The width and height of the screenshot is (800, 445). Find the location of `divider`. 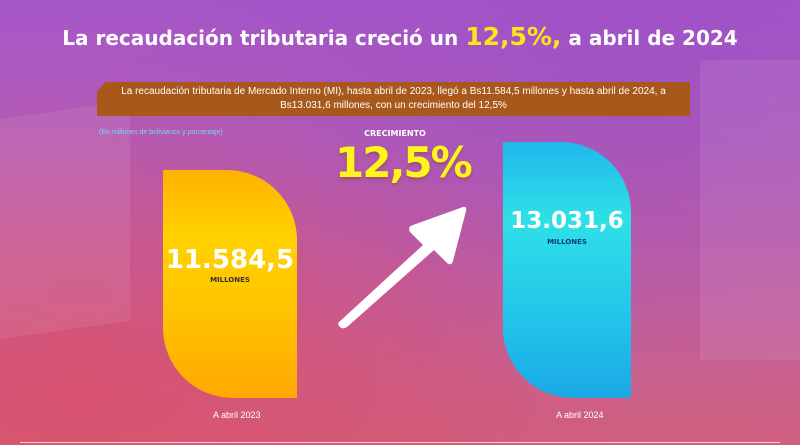

divider is located at coordinates (400, 442).